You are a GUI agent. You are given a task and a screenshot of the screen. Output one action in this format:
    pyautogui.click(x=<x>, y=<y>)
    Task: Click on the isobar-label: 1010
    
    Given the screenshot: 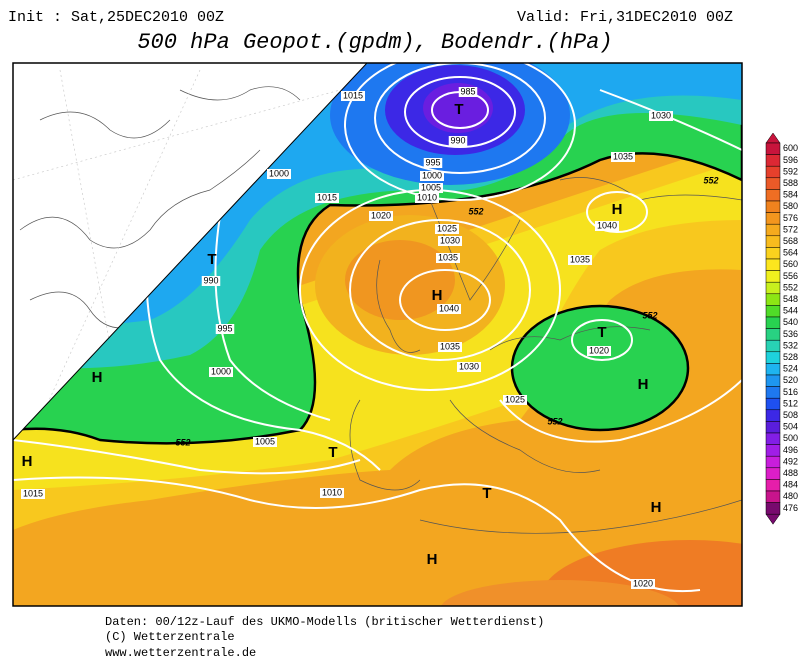 What is the action you would take?
    pyautogui.click(x=332, y=492)
    